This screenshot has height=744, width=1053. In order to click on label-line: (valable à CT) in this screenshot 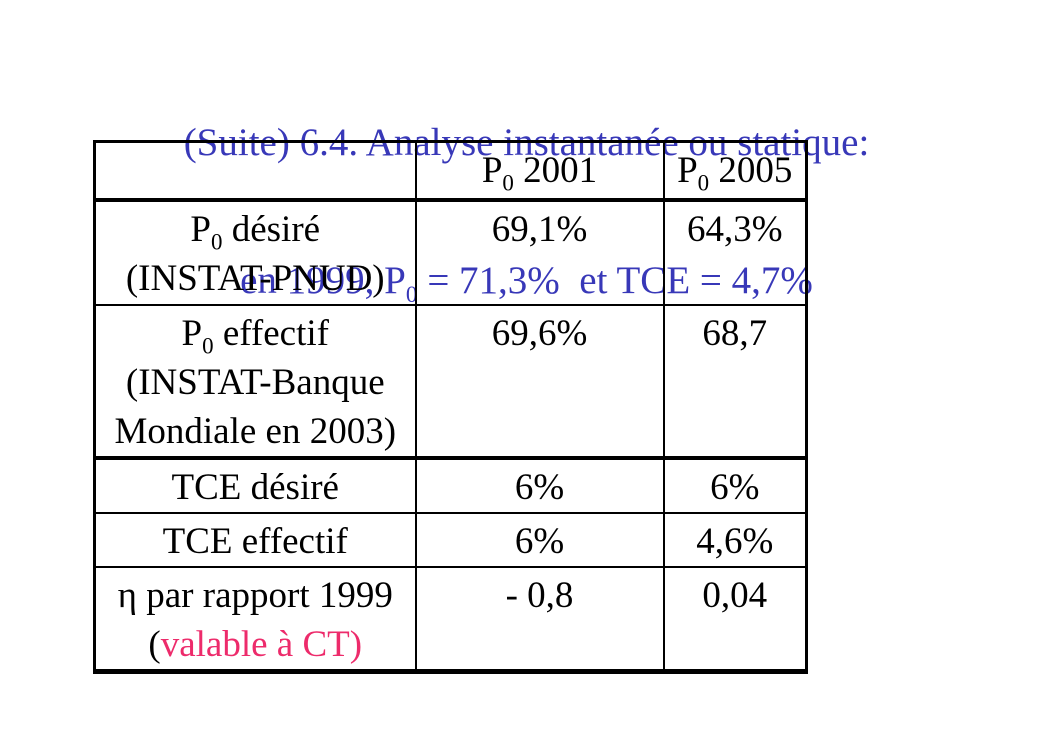, I will do `click(255, 644)`.